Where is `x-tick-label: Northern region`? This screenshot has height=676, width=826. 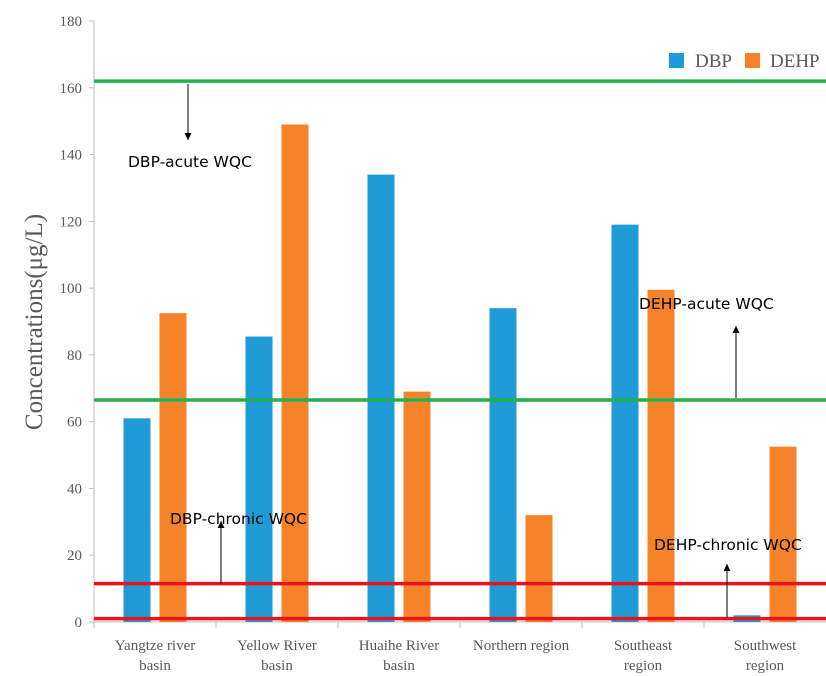
x-tick-label: Northern region is located at coordinates (521, 646).